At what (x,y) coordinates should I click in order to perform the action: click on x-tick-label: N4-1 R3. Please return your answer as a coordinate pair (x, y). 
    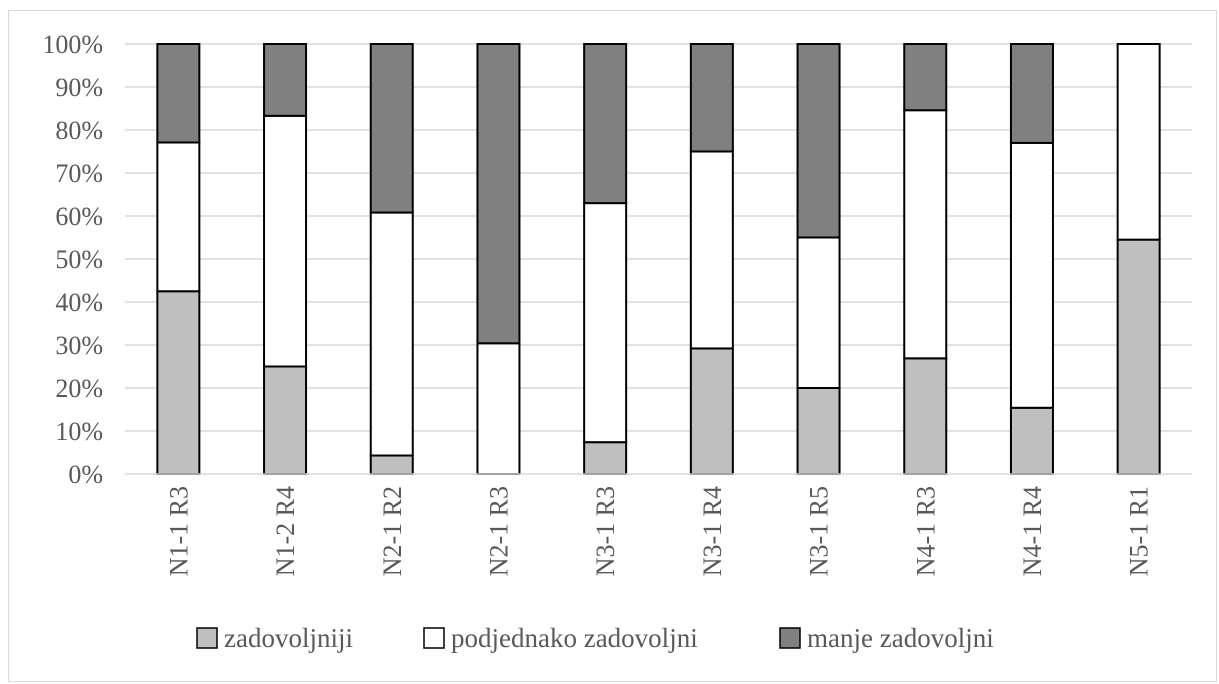
    Looking at the image, I should click on (925, 531).